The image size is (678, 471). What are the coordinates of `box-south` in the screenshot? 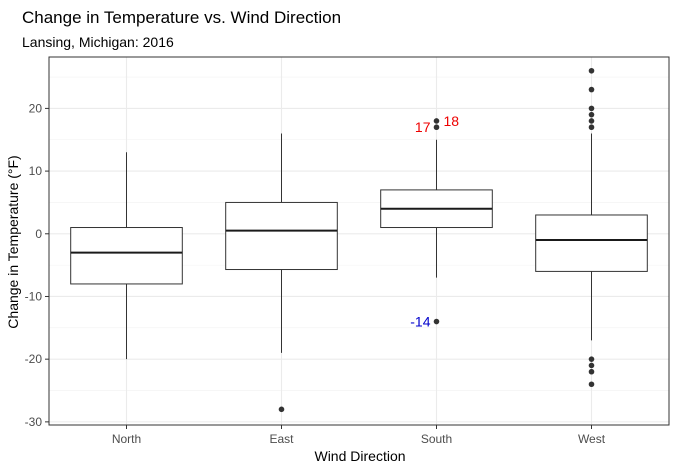 It's located at (436, 221).